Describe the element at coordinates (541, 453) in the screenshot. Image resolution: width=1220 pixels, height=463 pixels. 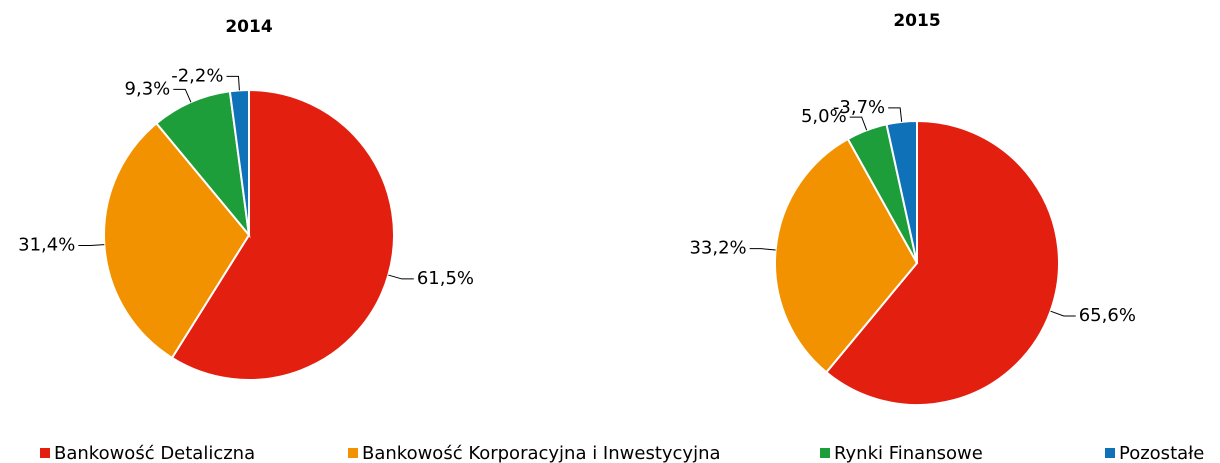
I see `legend-label: Bankowość Korporacyjna i Inwestycyjna` at that location.